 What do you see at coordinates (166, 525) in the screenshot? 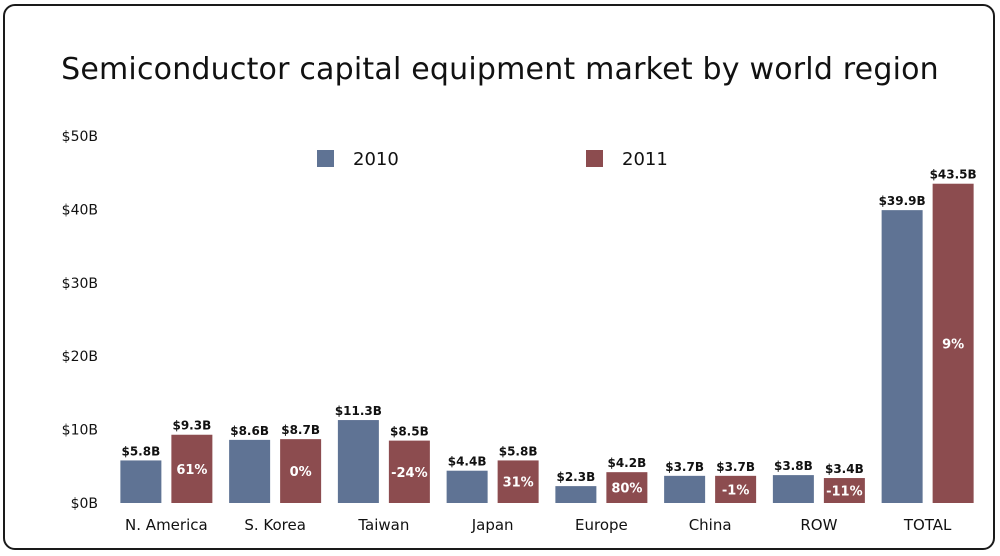
I see `category-label: N. America` at bounding box center [166, 525].